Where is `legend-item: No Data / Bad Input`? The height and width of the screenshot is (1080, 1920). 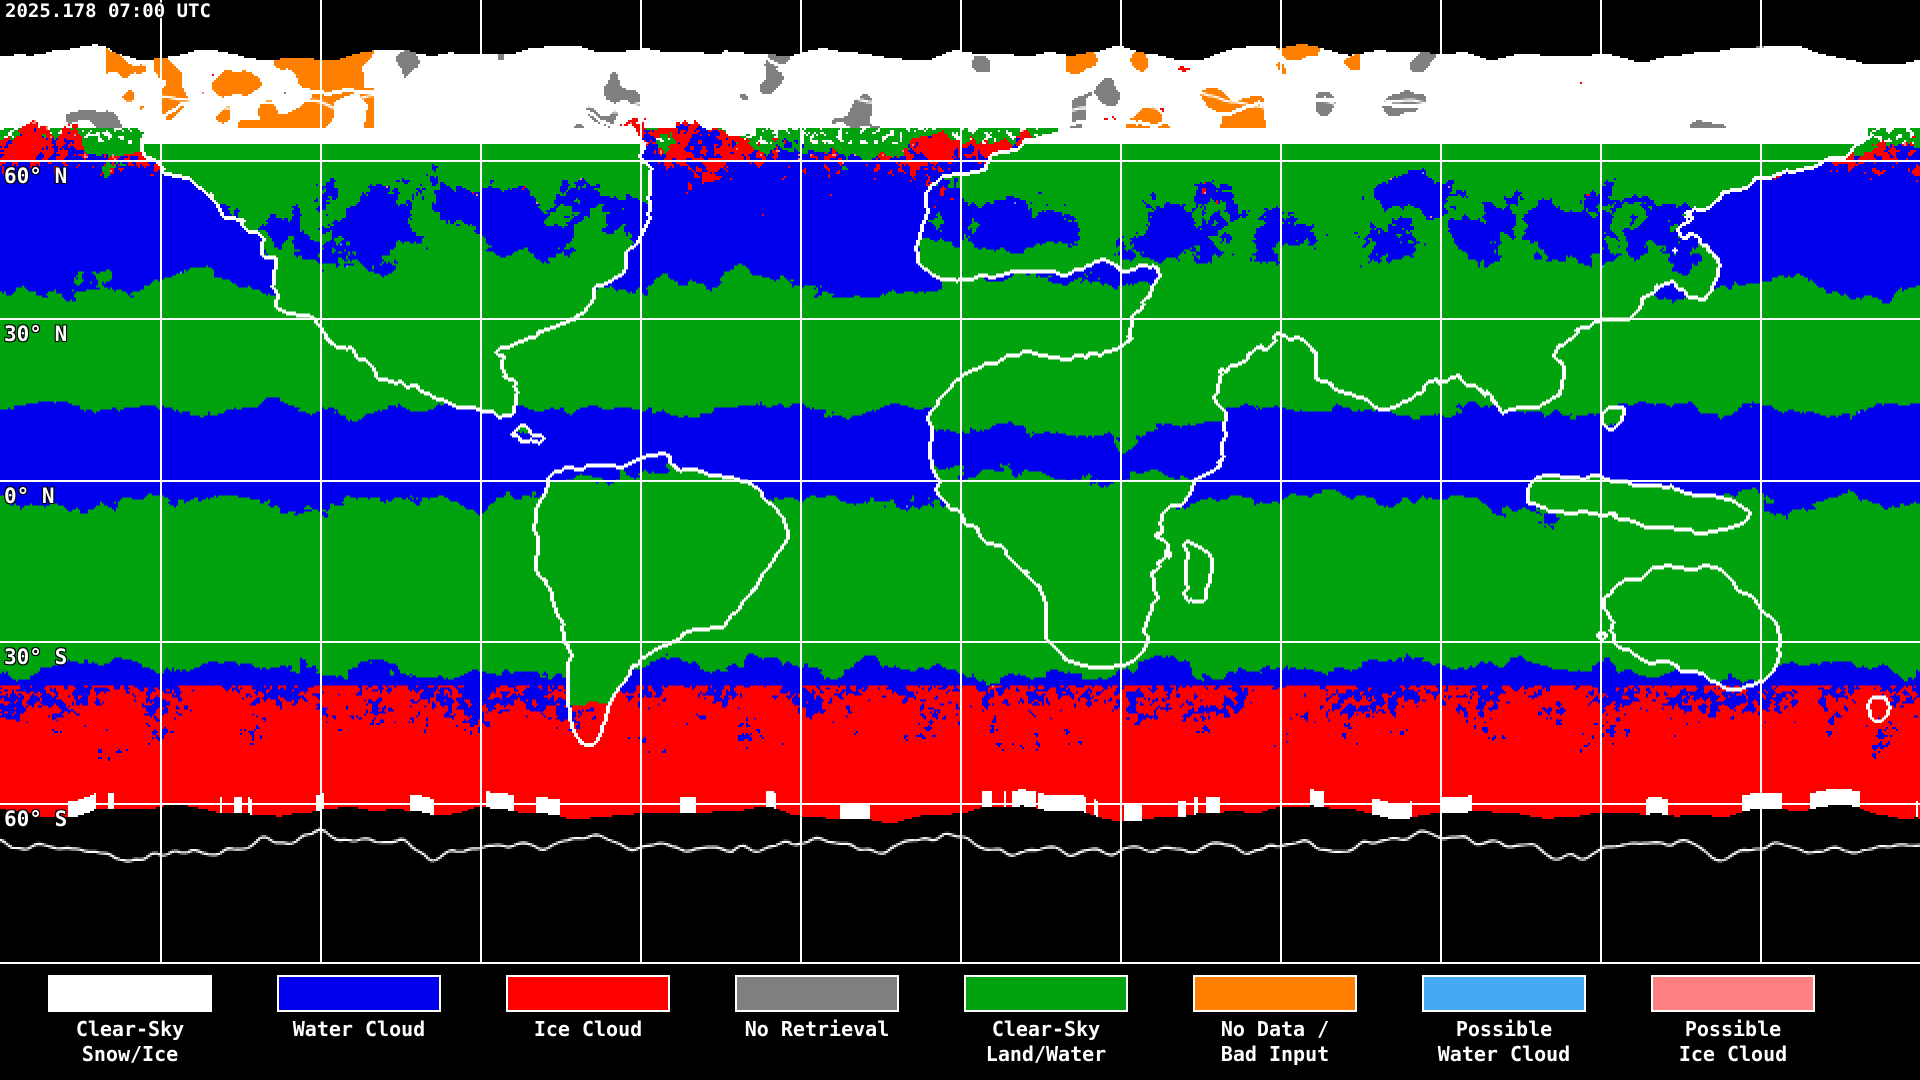 legend-item: No Data / Bad Input is located at coordinates (1275, 1018).